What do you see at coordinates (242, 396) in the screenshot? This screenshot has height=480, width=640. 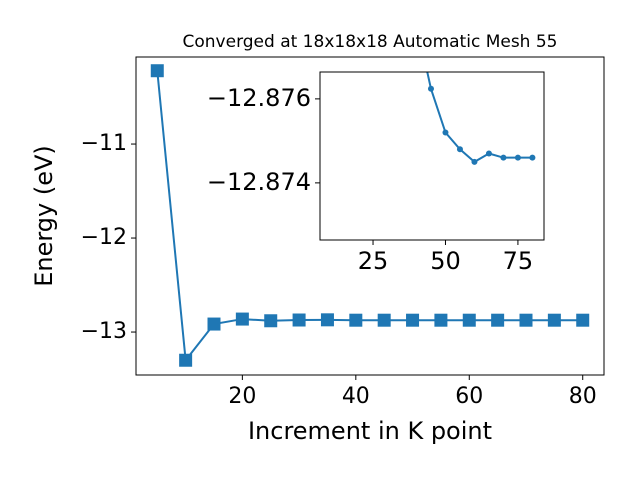 I see `x-tick-label: 20` at bounding box center [242, 396].